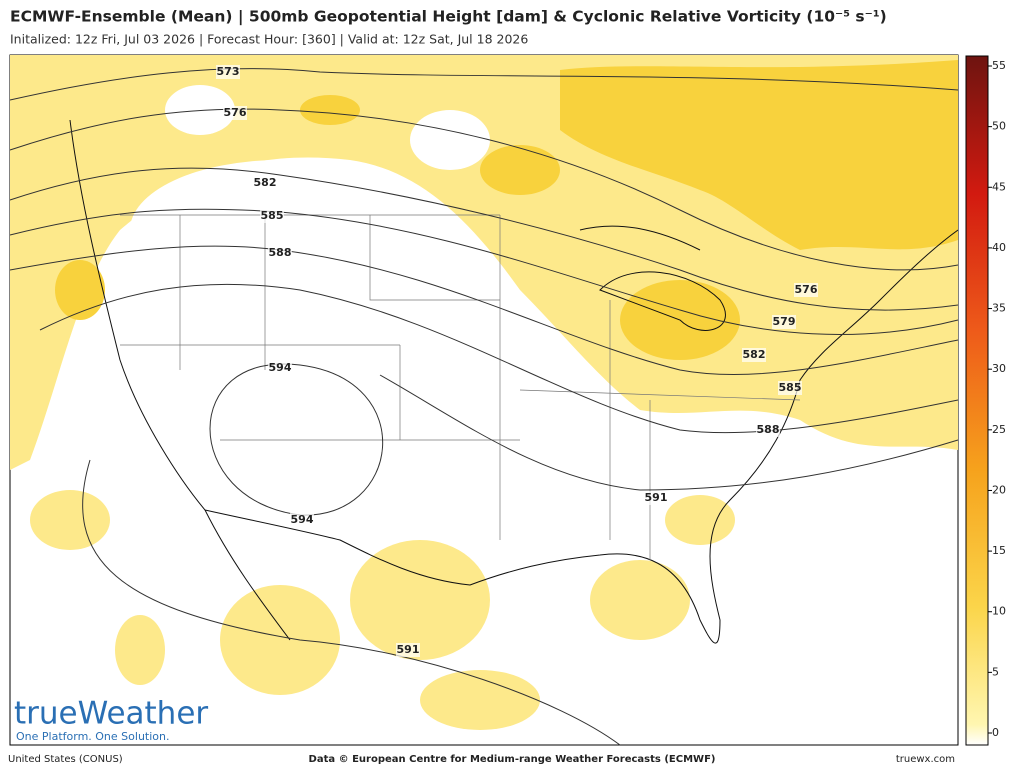 This screenshot has height=772, width=1024. Describe the element at coordinates (999, 550) in the screenshot. I see `colorbar-tick-label: 15` at that location.